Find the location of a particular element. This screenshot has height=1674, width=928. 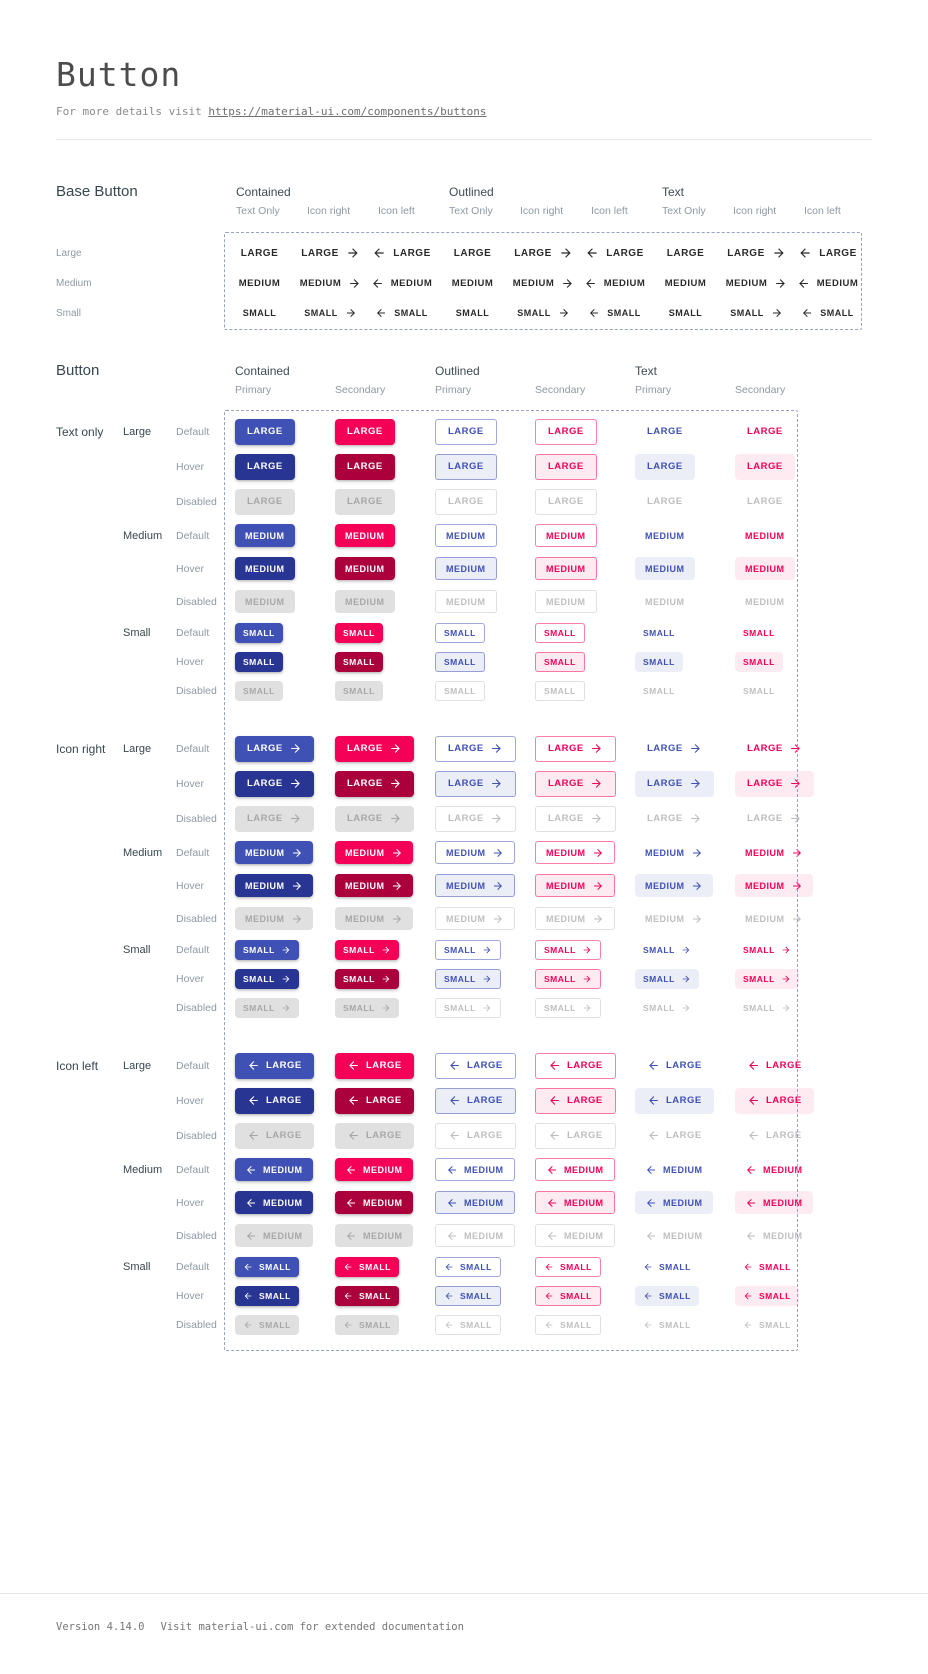

base-button-outlined-icon-right-large: LARGE is located at coordinates (543, 253).